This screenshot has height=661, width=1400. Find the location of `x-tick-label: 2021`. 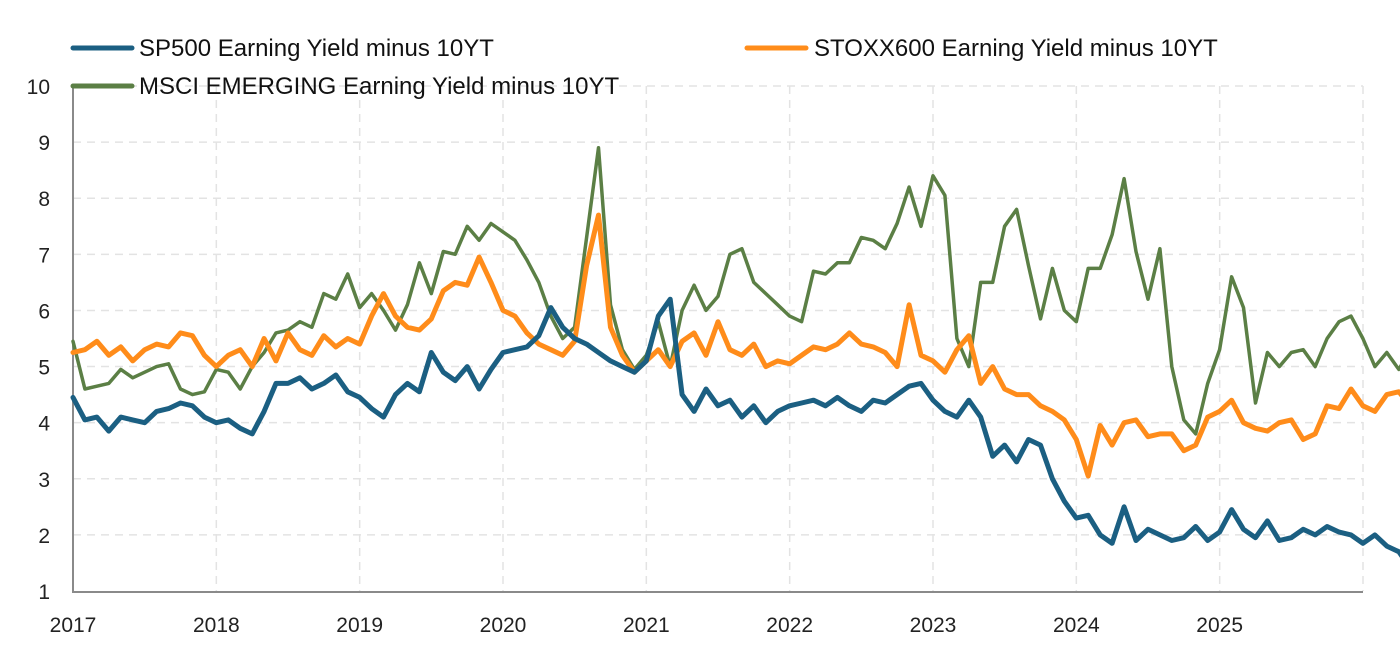

x-tick-label: 2021 is located at coordinates (646, 625).